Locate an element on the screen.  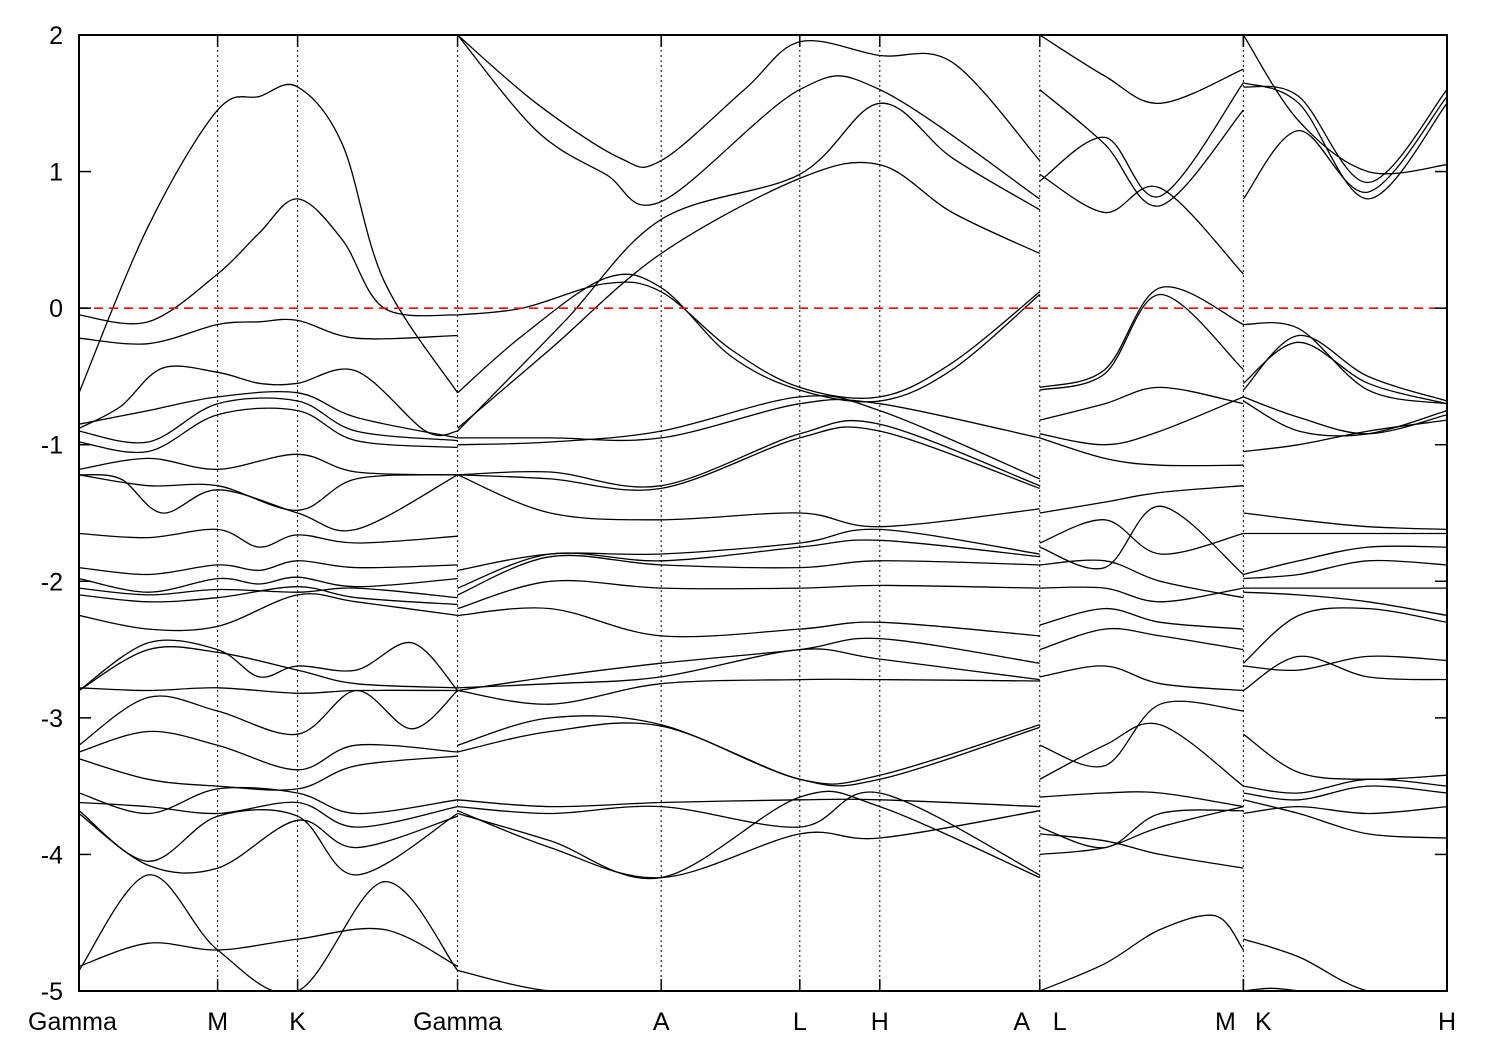
x-tick-label-m: M is located at coordinates (1225, 1022).